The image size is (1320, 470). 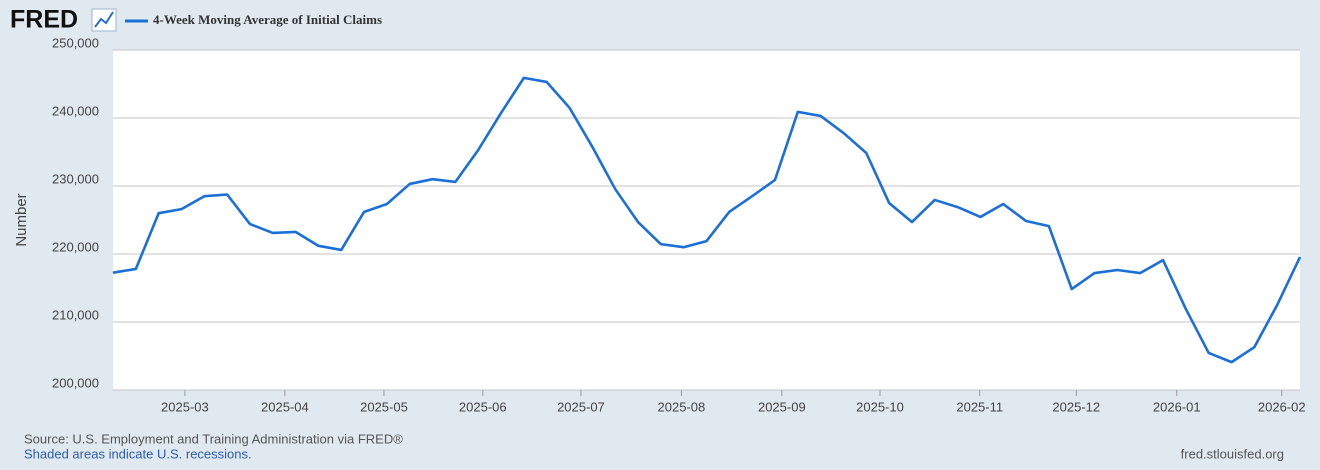 What do you see at coordinates (979, 406) in the screenshot?
I see `x-tick-label: 2025-11` at bounding box center [979, 406].